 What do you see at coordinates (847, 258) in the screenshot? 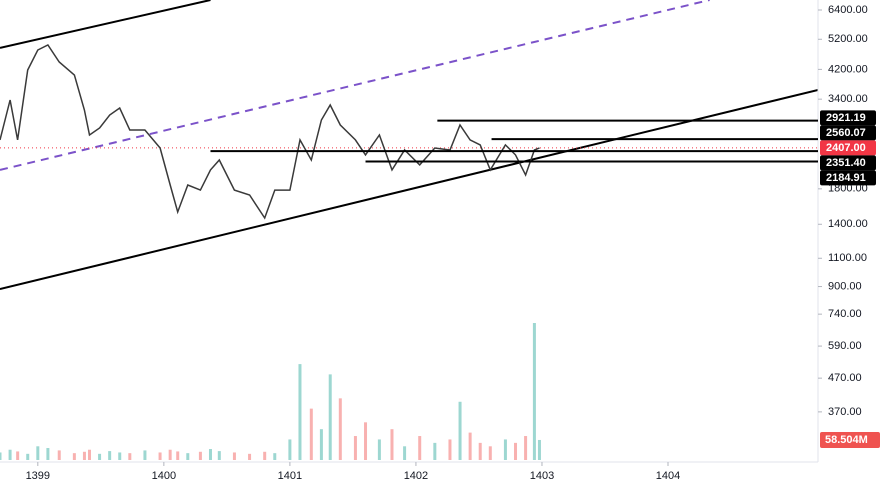
I see `y-tick-label: 1100.00` at bounding box center [847, 258].